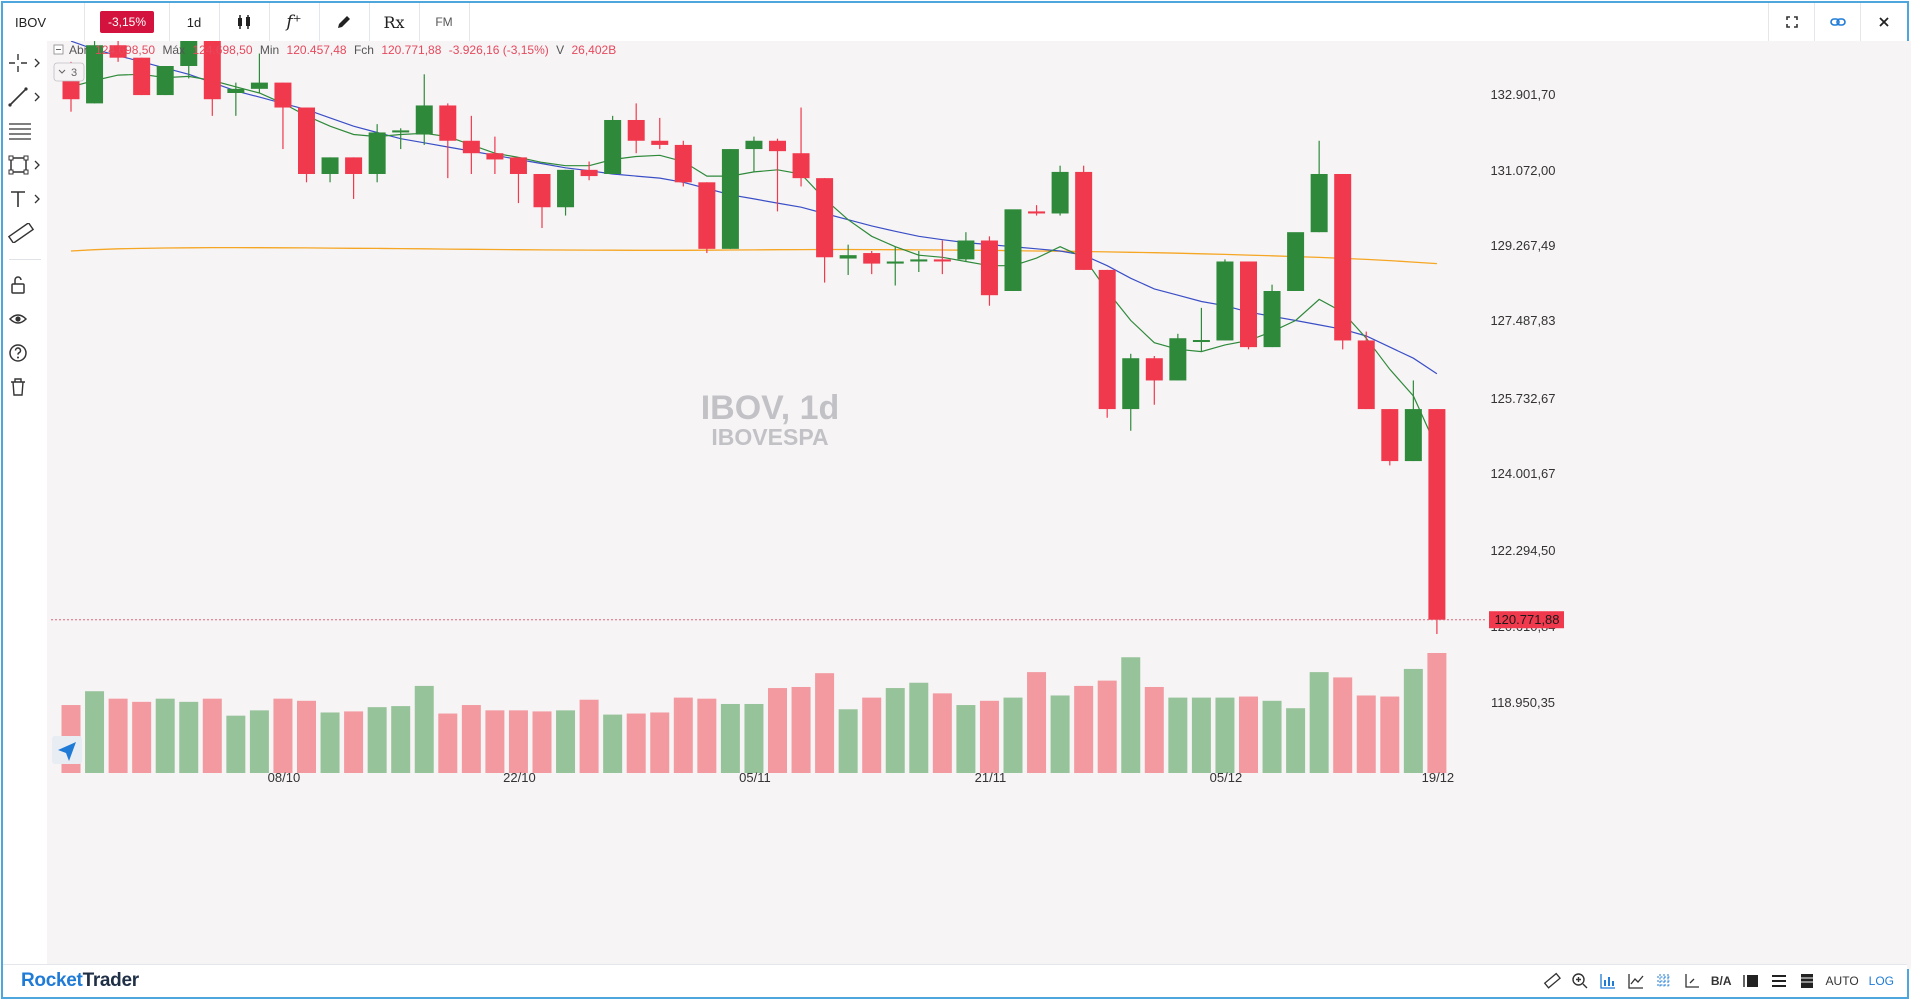  What do you see at coordinates (25, 319) in the screenshot?
I see `visibility-tool` at bounding box center [25, 319].